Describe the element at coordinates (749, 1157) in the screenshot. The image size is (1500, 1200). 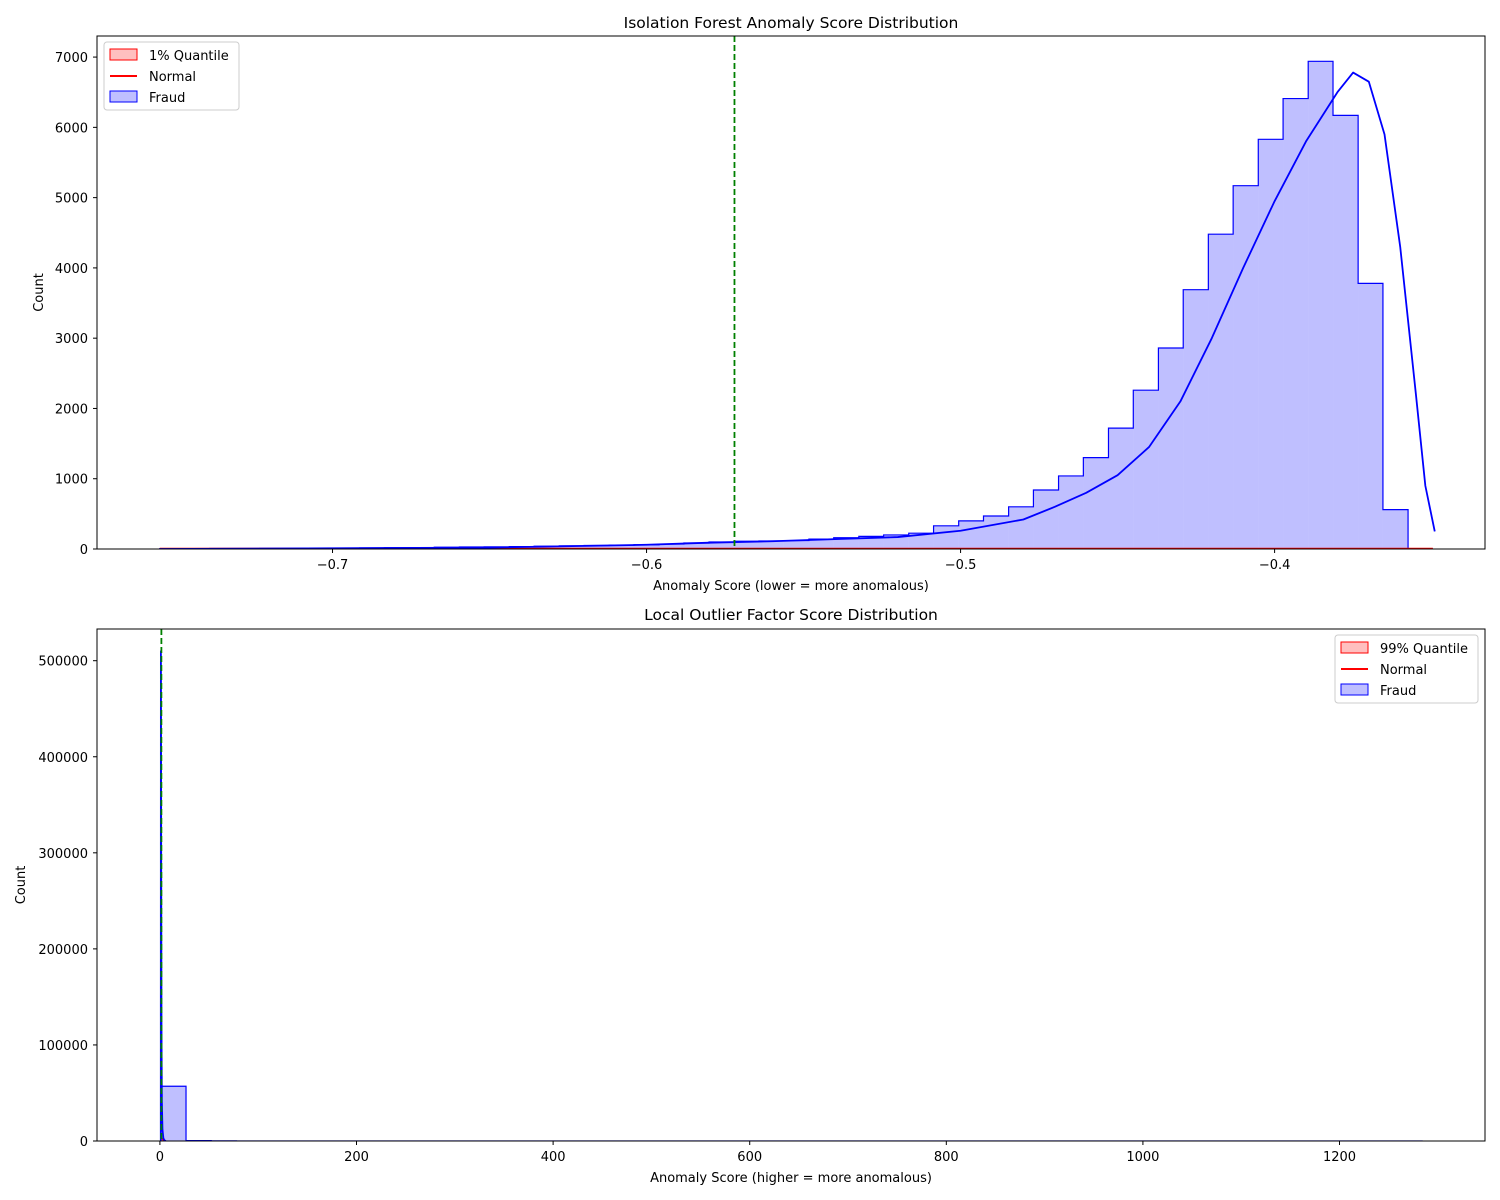
I see `x-tick-label: 600` at that location.